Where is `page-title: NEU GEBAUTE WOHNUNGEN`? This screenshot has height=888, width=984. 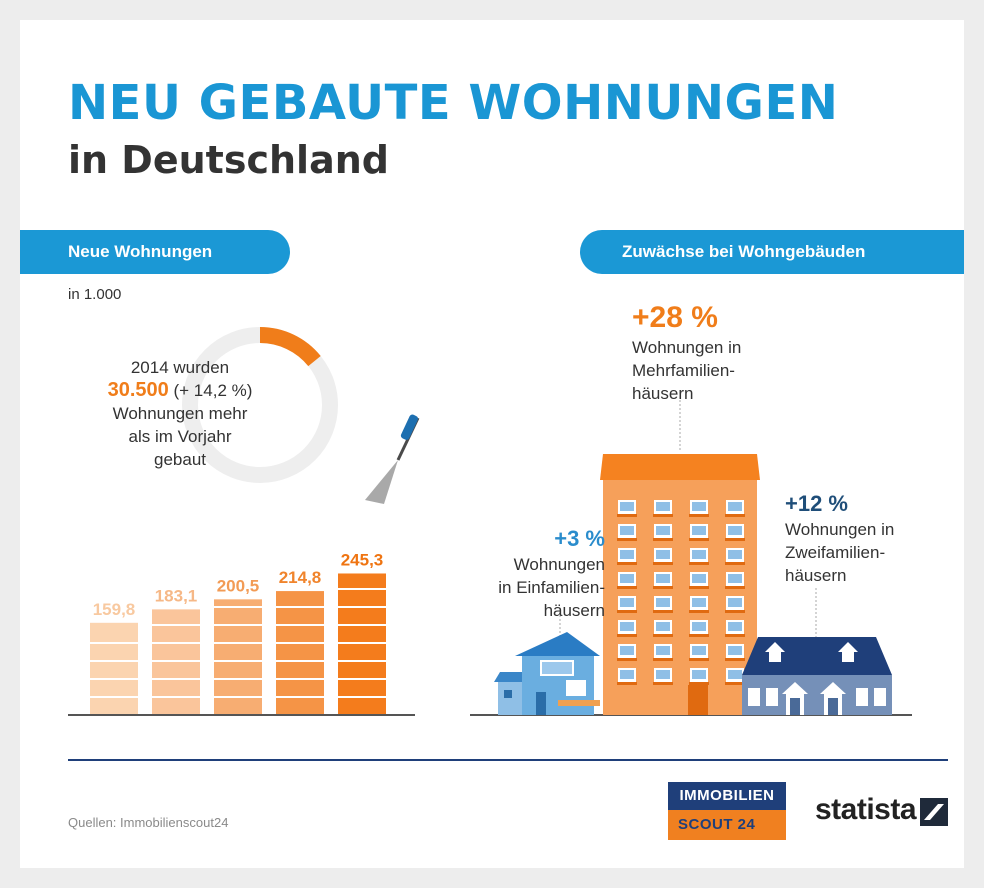
page-title: NEU GEBAUTE WOHNUNGEN is located at coordinates (453, 103).